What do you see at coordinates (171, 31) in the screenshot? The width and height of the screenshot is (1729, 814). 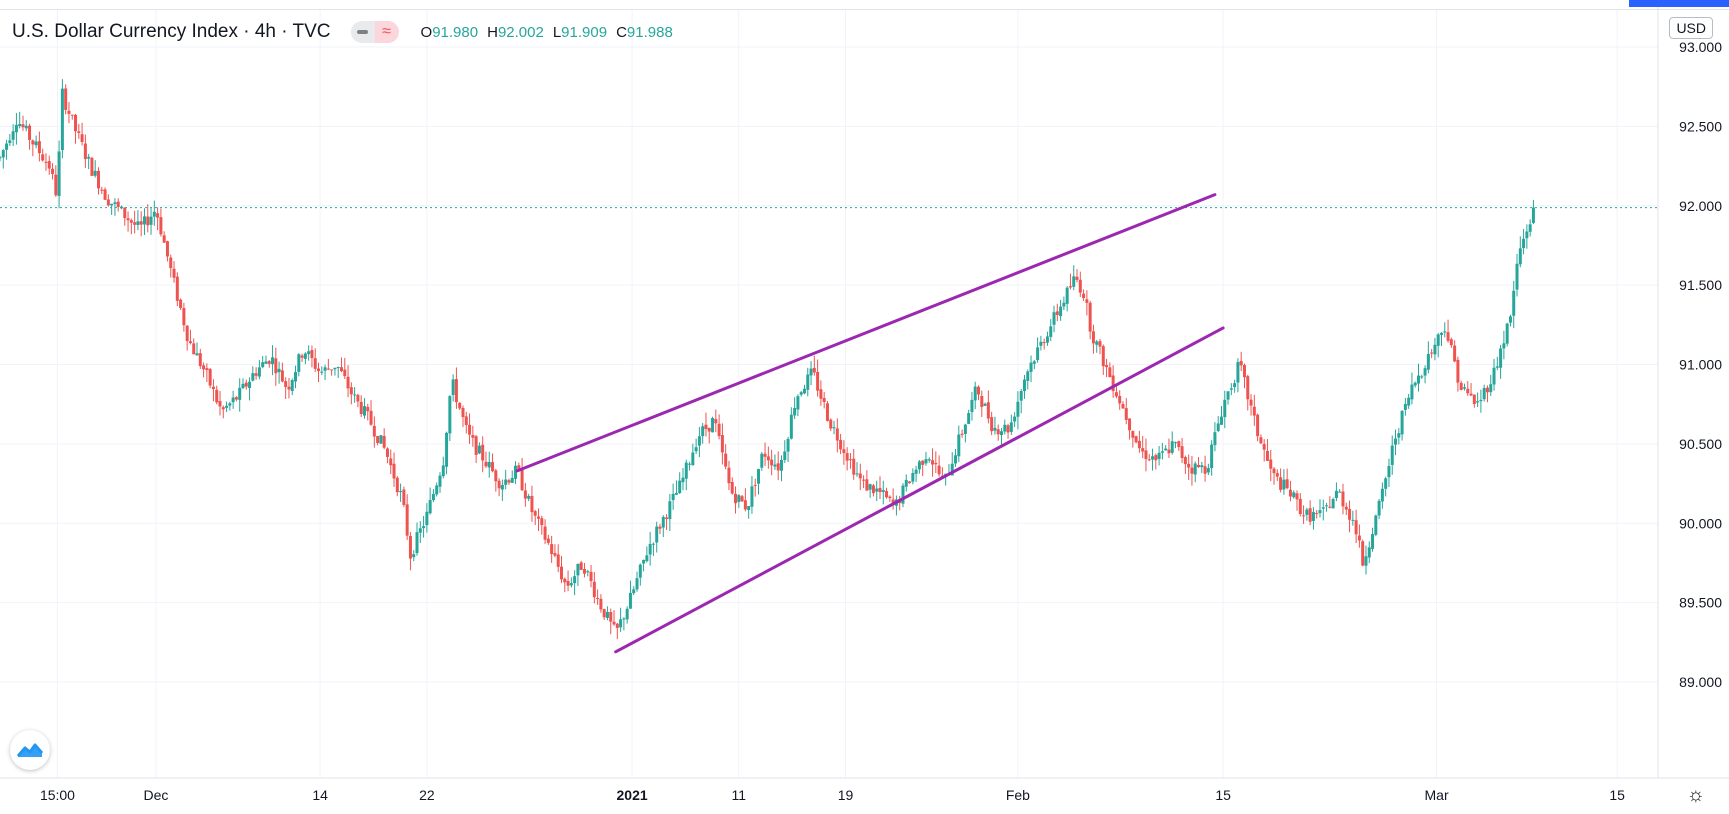 I see `symbol-title: U.S. Dollar Currency Index · 4h · TVC` at bounding box center [171, 31].